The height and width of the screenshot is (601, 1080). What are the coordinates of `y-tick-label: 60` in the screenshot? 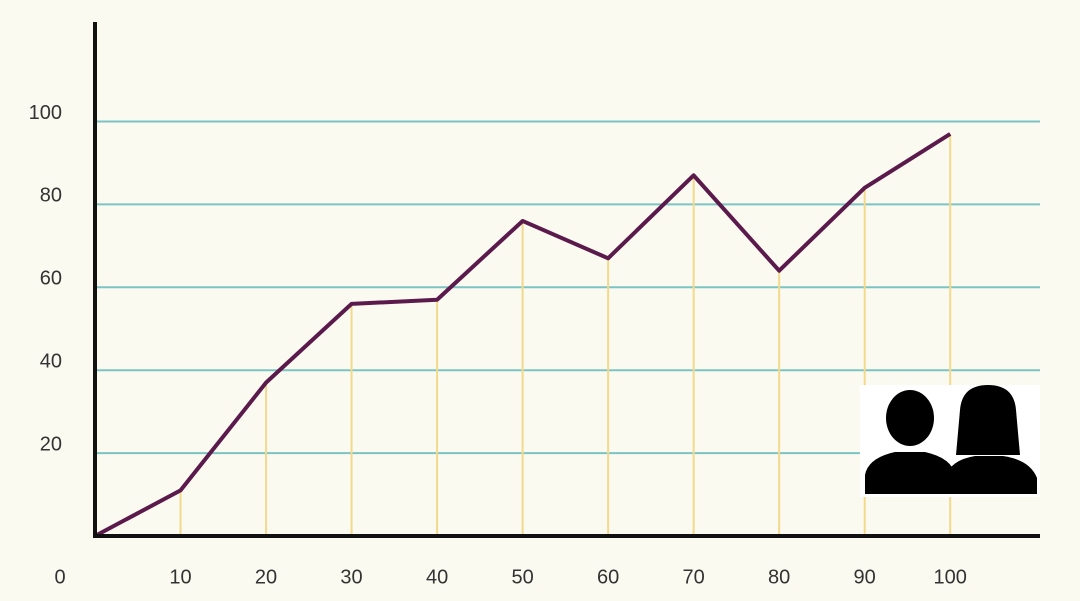 It's located at (51, 279).